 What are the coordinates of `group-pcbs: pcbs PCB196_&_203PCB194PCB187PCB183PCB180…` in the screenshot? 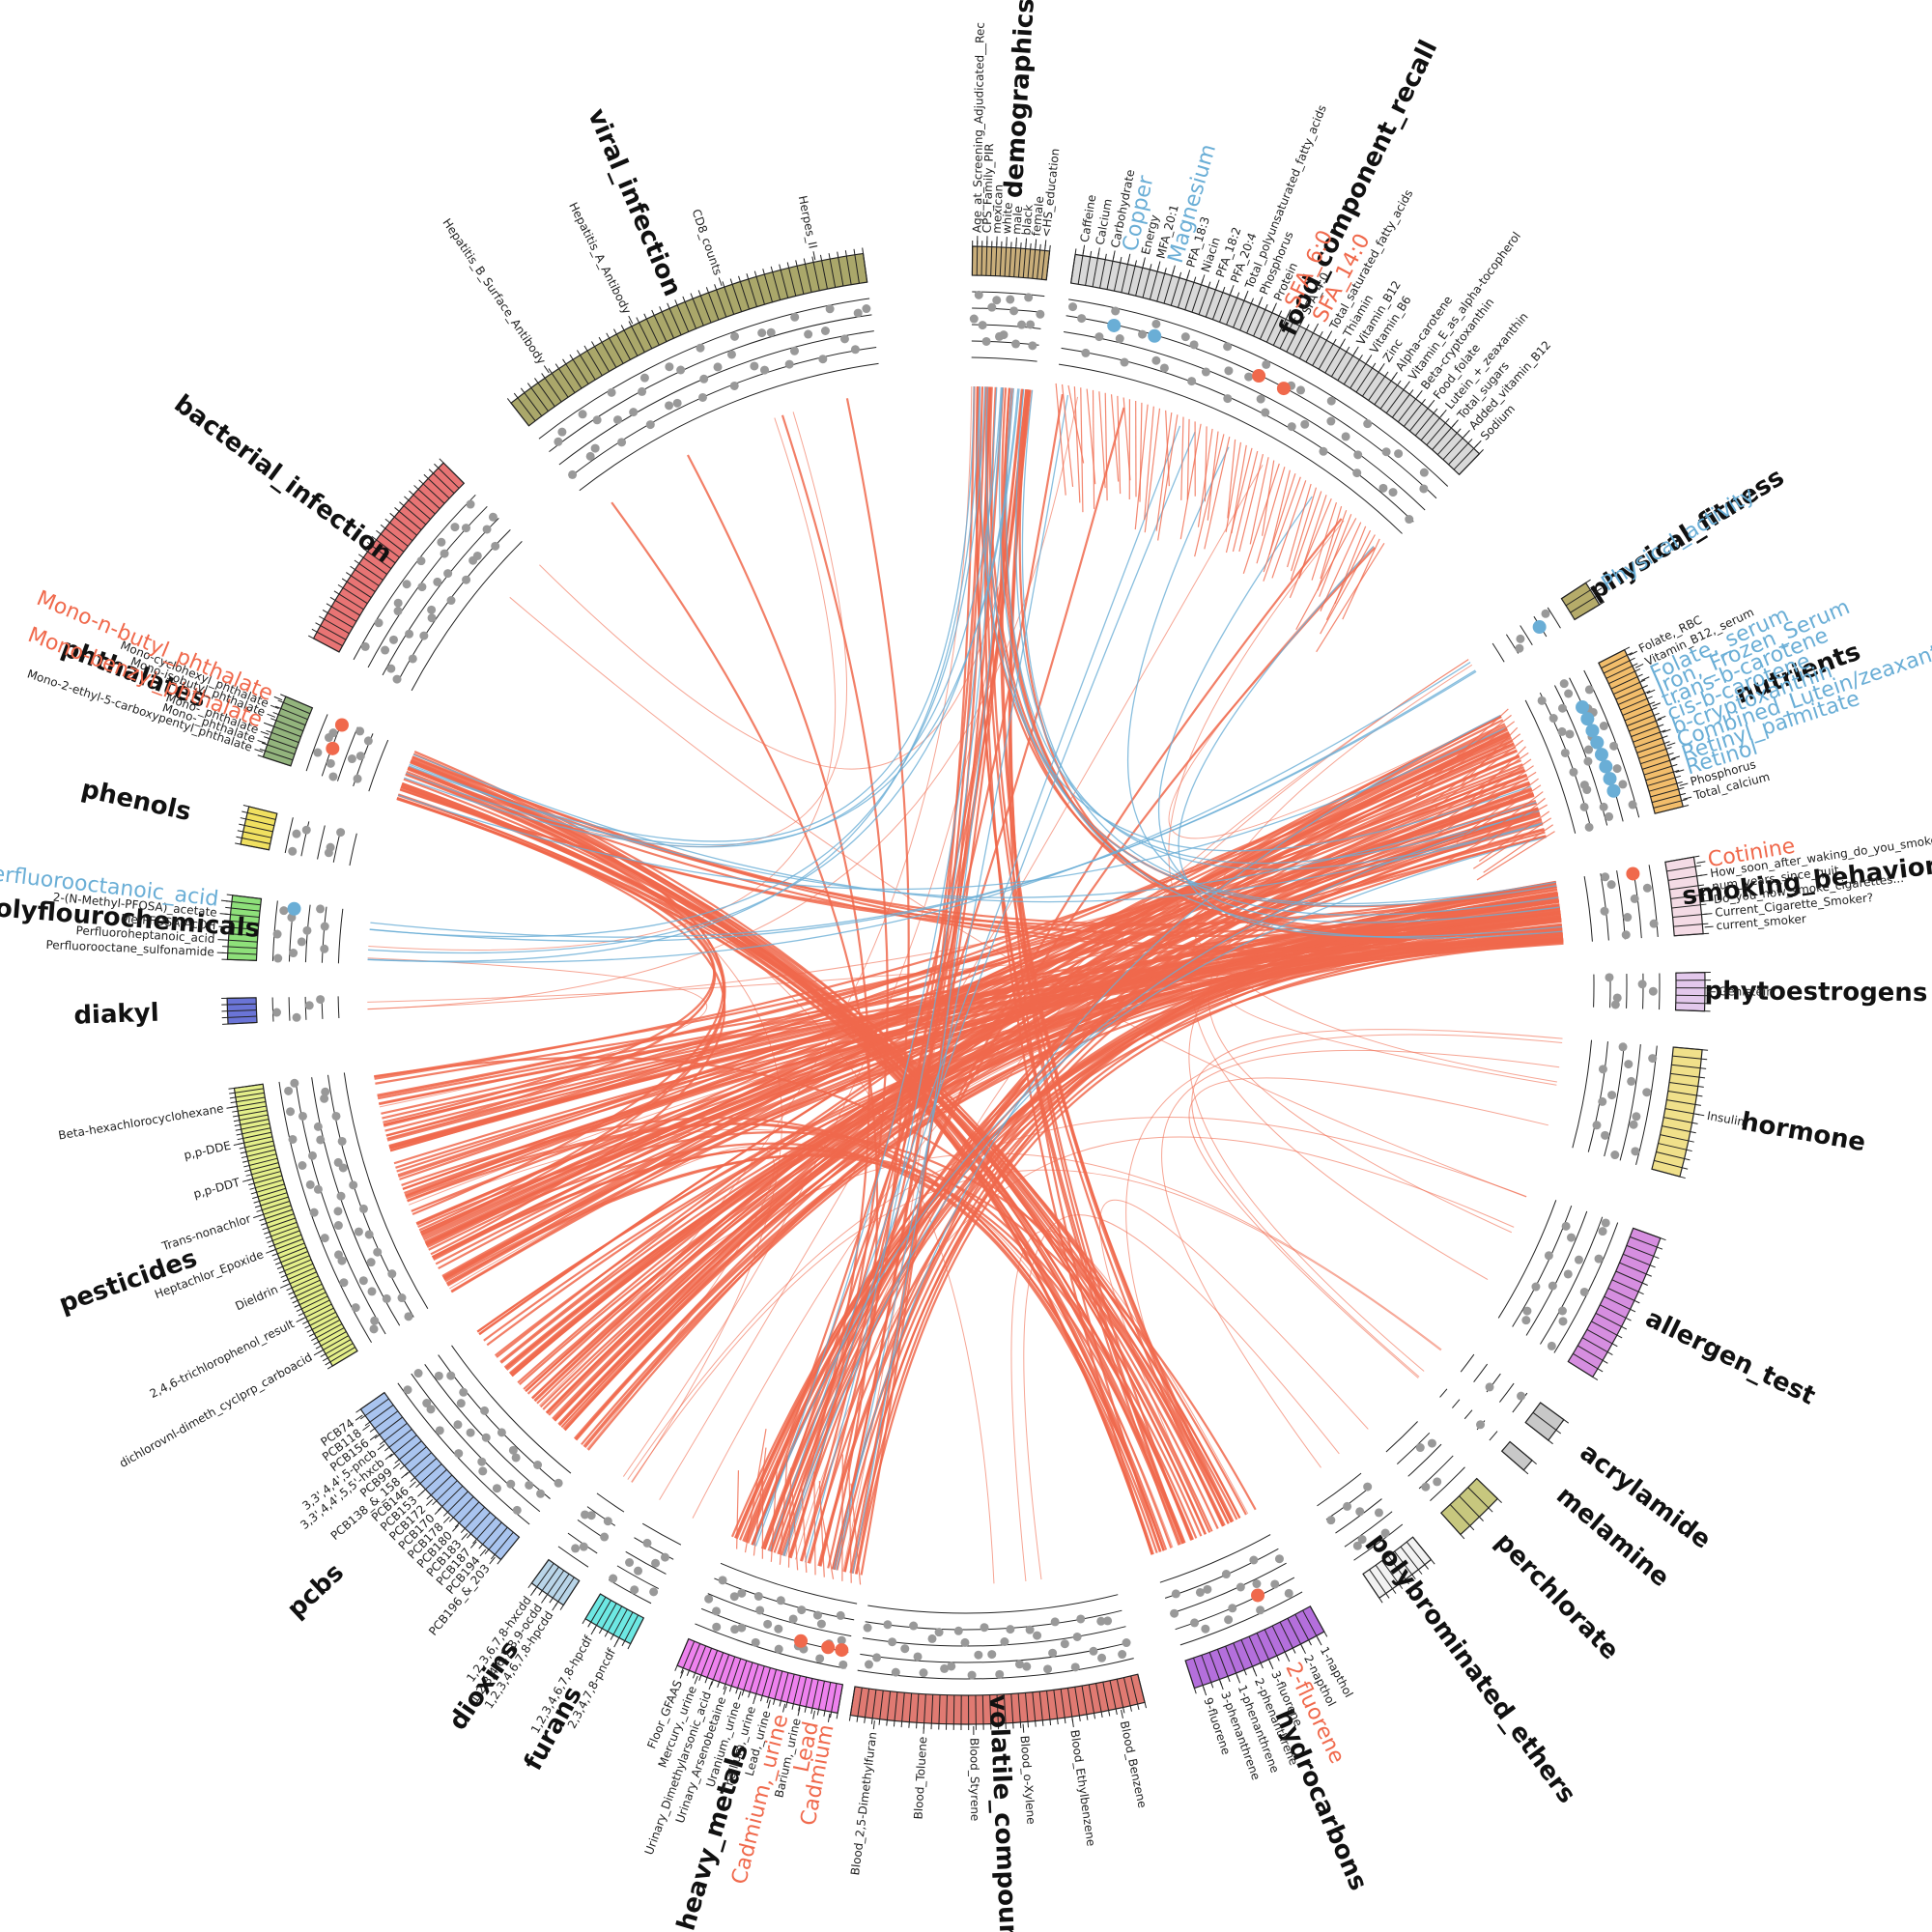 It's located at (422, 1503).